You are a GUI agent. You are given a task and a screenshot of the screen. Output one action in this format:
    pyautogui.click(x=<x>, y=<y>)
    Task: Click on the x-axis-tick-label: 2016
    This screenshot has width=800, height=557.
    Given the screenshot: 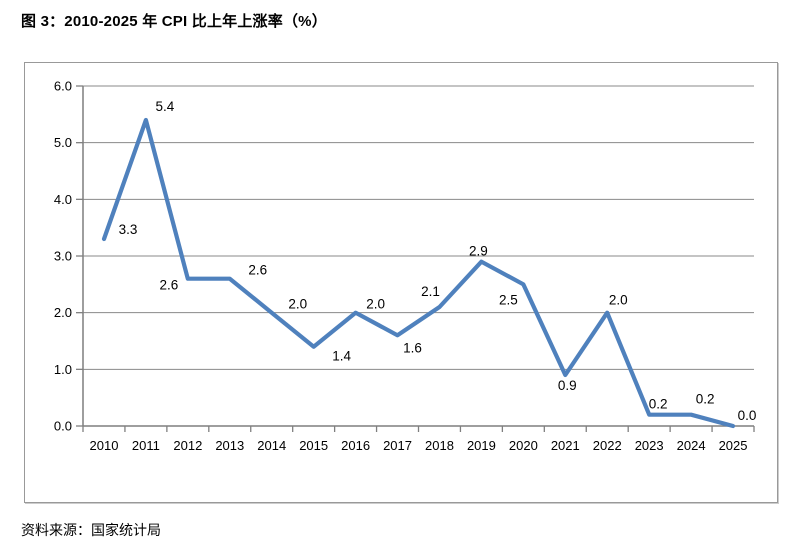 What is the action you would take?
    pyautogui.click(x=355, y=445)
    